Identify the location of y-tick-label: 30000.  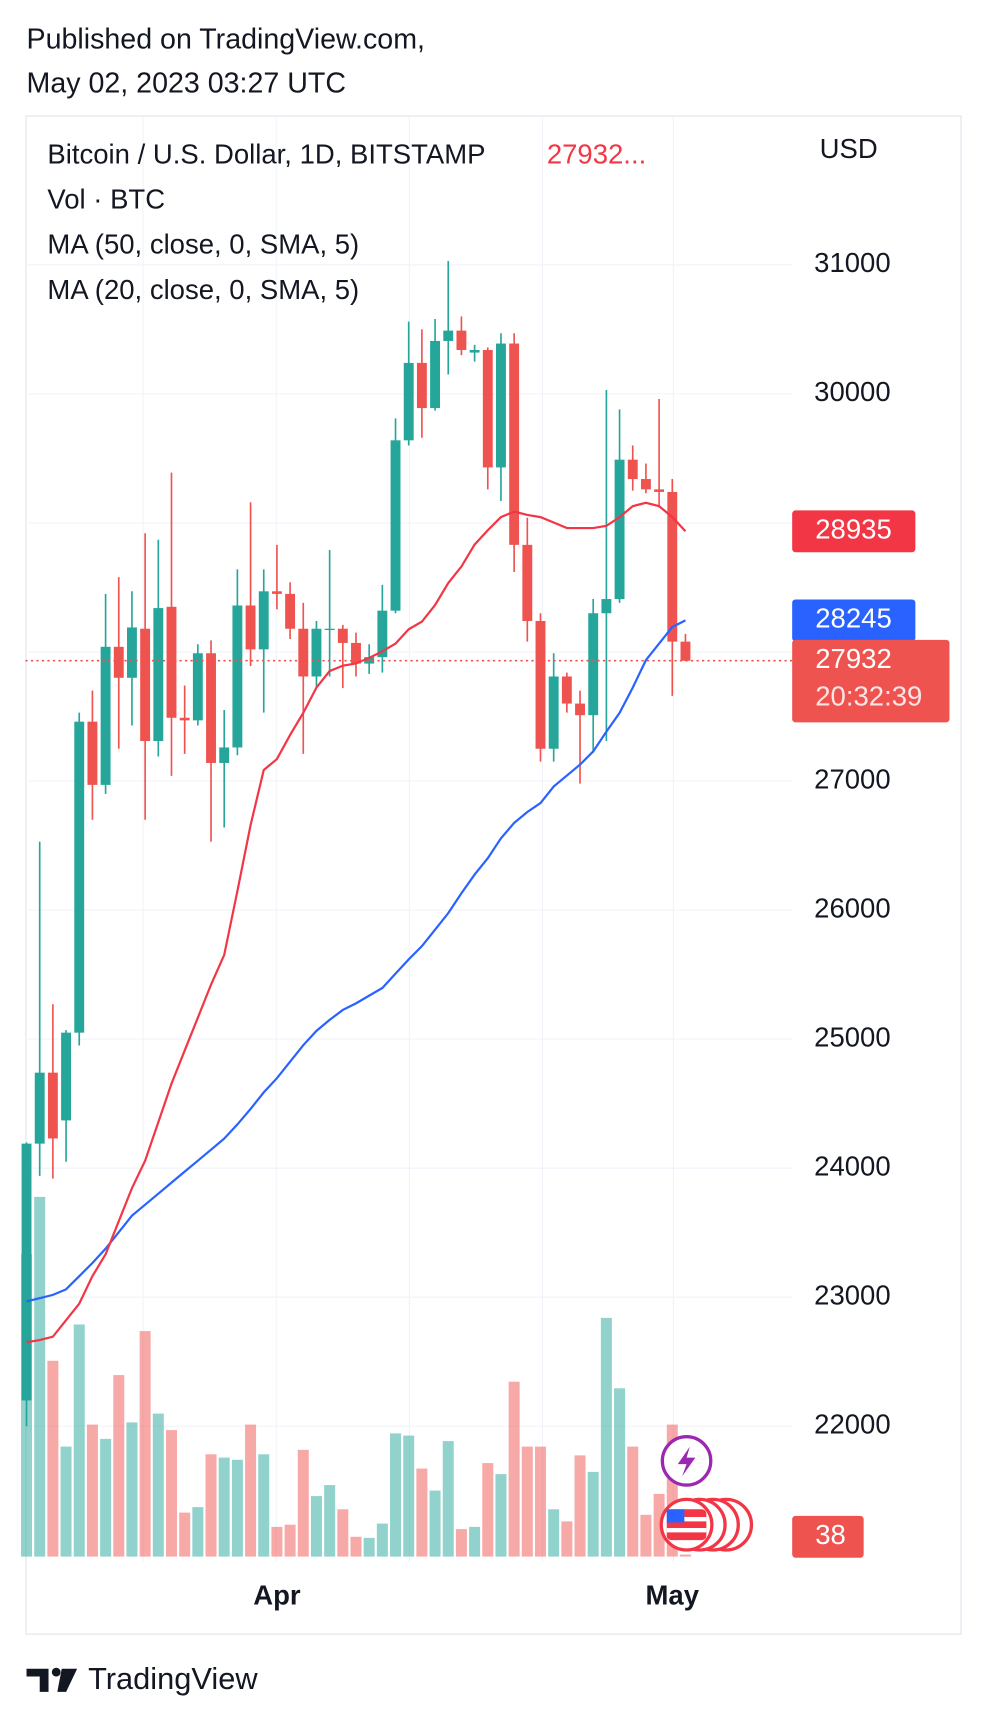
(852, 391).